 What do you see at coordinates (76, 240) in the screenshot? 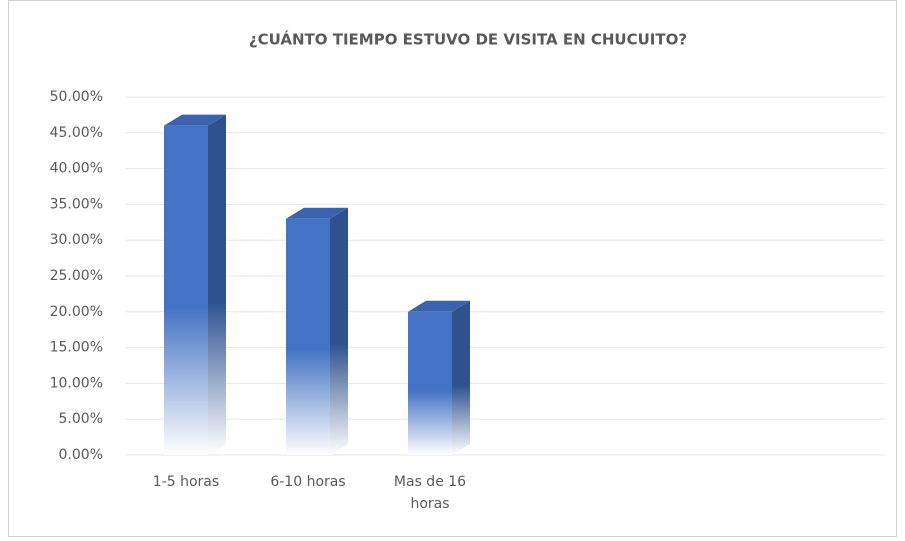
I see `y-tick-label: 30.00%` at bounding box center [76, 240].